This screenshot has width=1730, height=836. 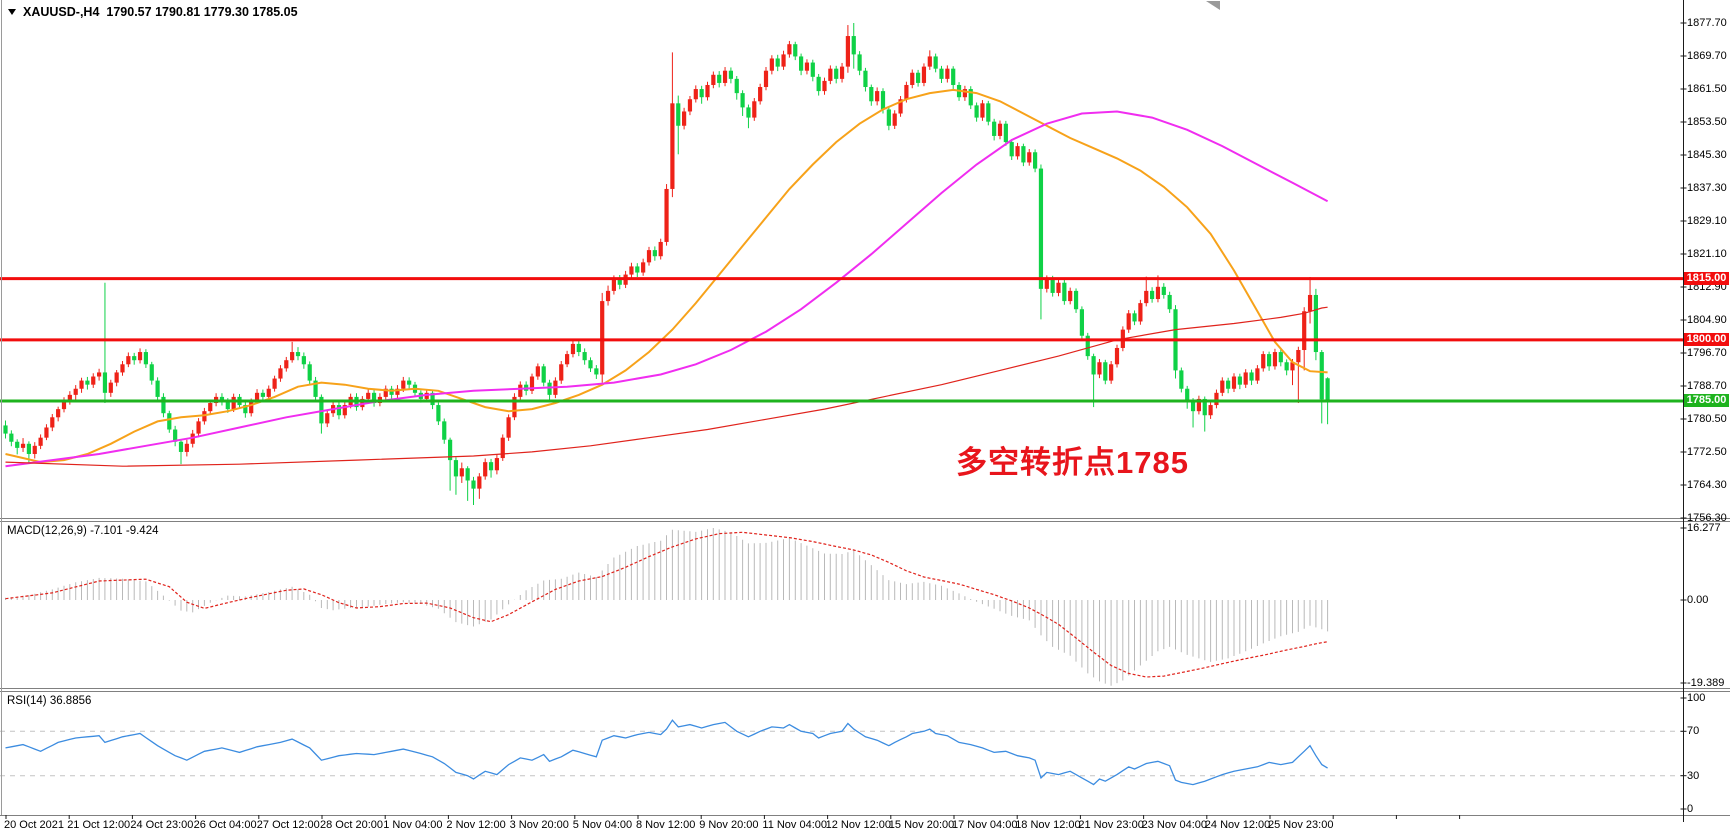 What do you see at coordinates (1707, 518) in the screenshot?
I see `price-tick-label: 1756.30` at bounding box center [1707, 518].